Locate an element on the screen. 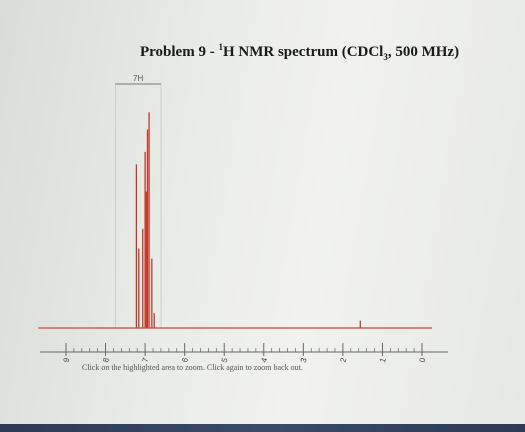 The height and width of the screenshot is (432, 525). x-tick-label: 2 is located at coordinates (343, 359).